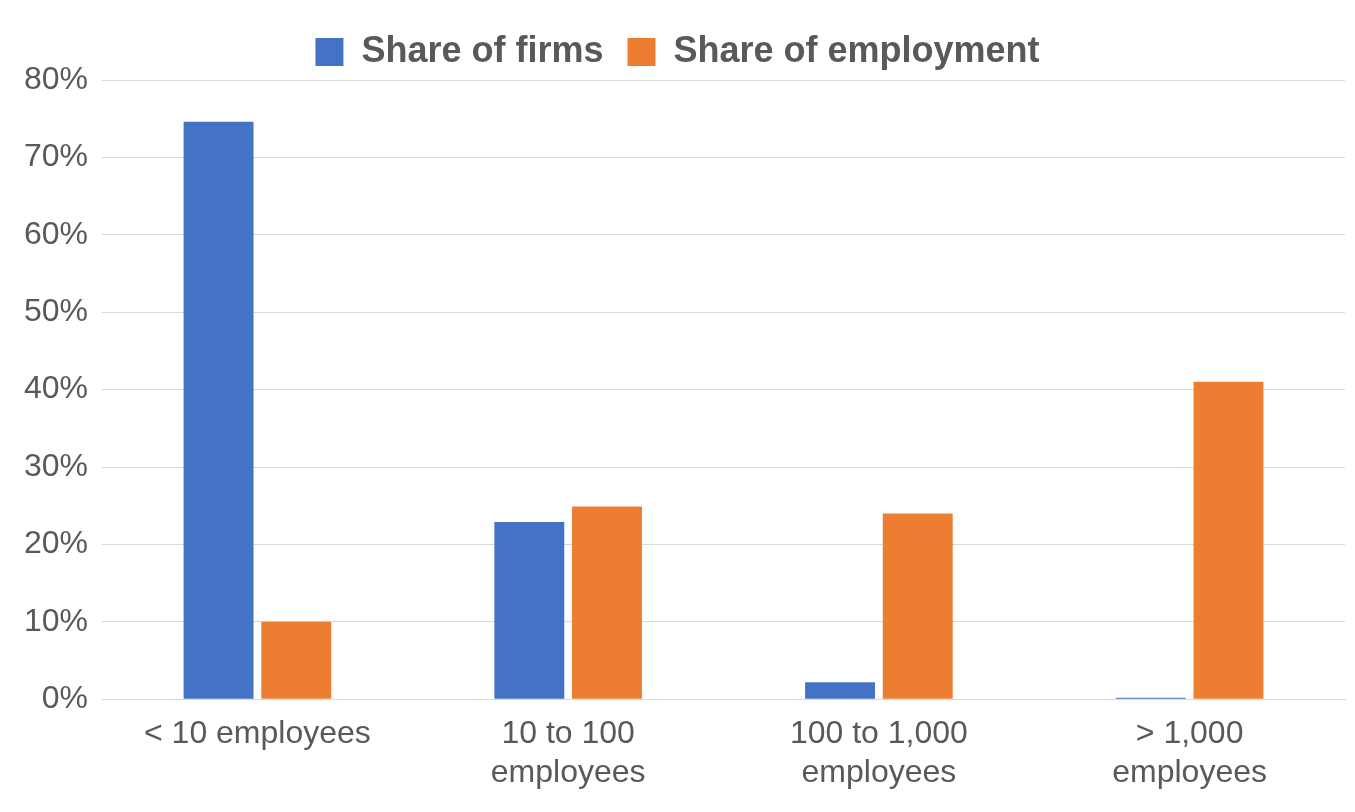 The image size is (1355, 812). What do you see at coordinates (56, 542) in the screenshot?
I see `y-tick-label: 20%` at bounding box center [56, 542].